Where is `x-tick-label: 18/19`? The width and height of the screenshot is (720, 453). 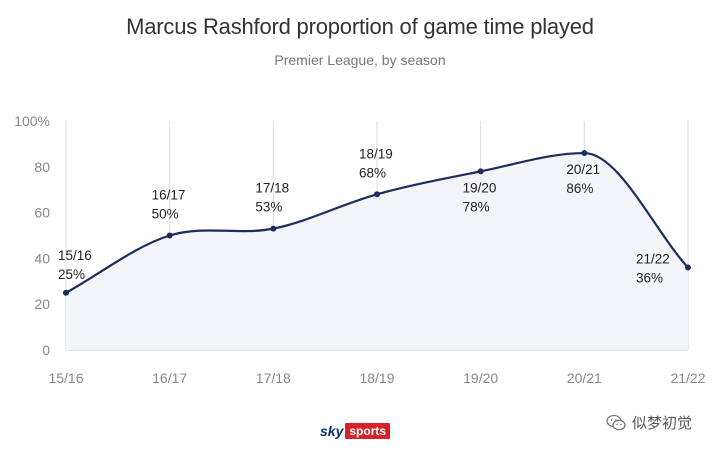 x-tick-label: 18/19 is located at coordinates (376, 378).